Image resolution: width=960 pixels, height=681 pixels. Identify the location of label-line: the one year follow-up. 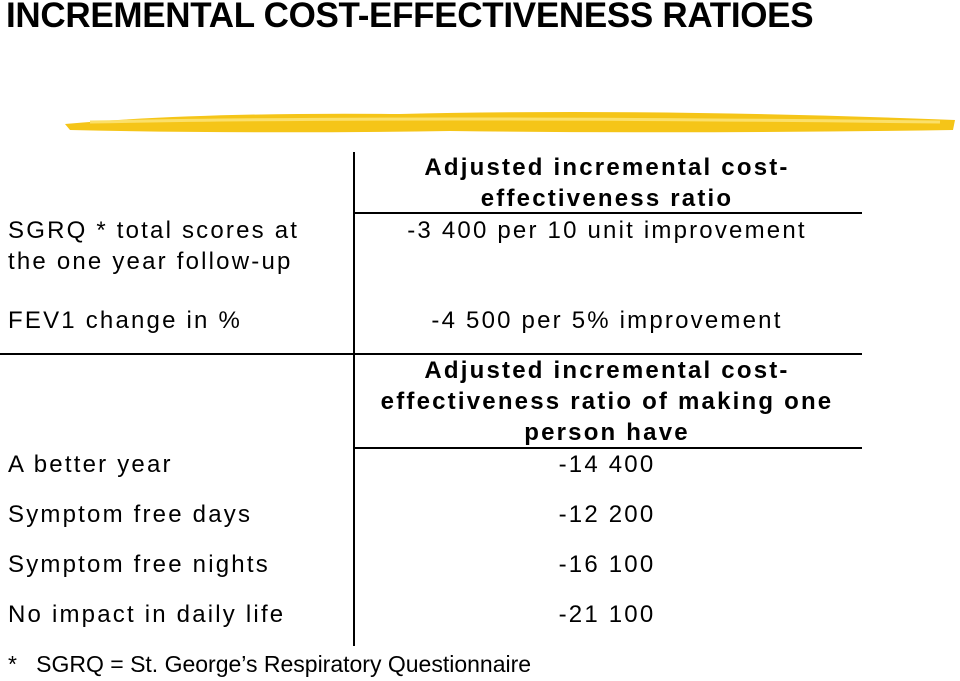
(150, 261).